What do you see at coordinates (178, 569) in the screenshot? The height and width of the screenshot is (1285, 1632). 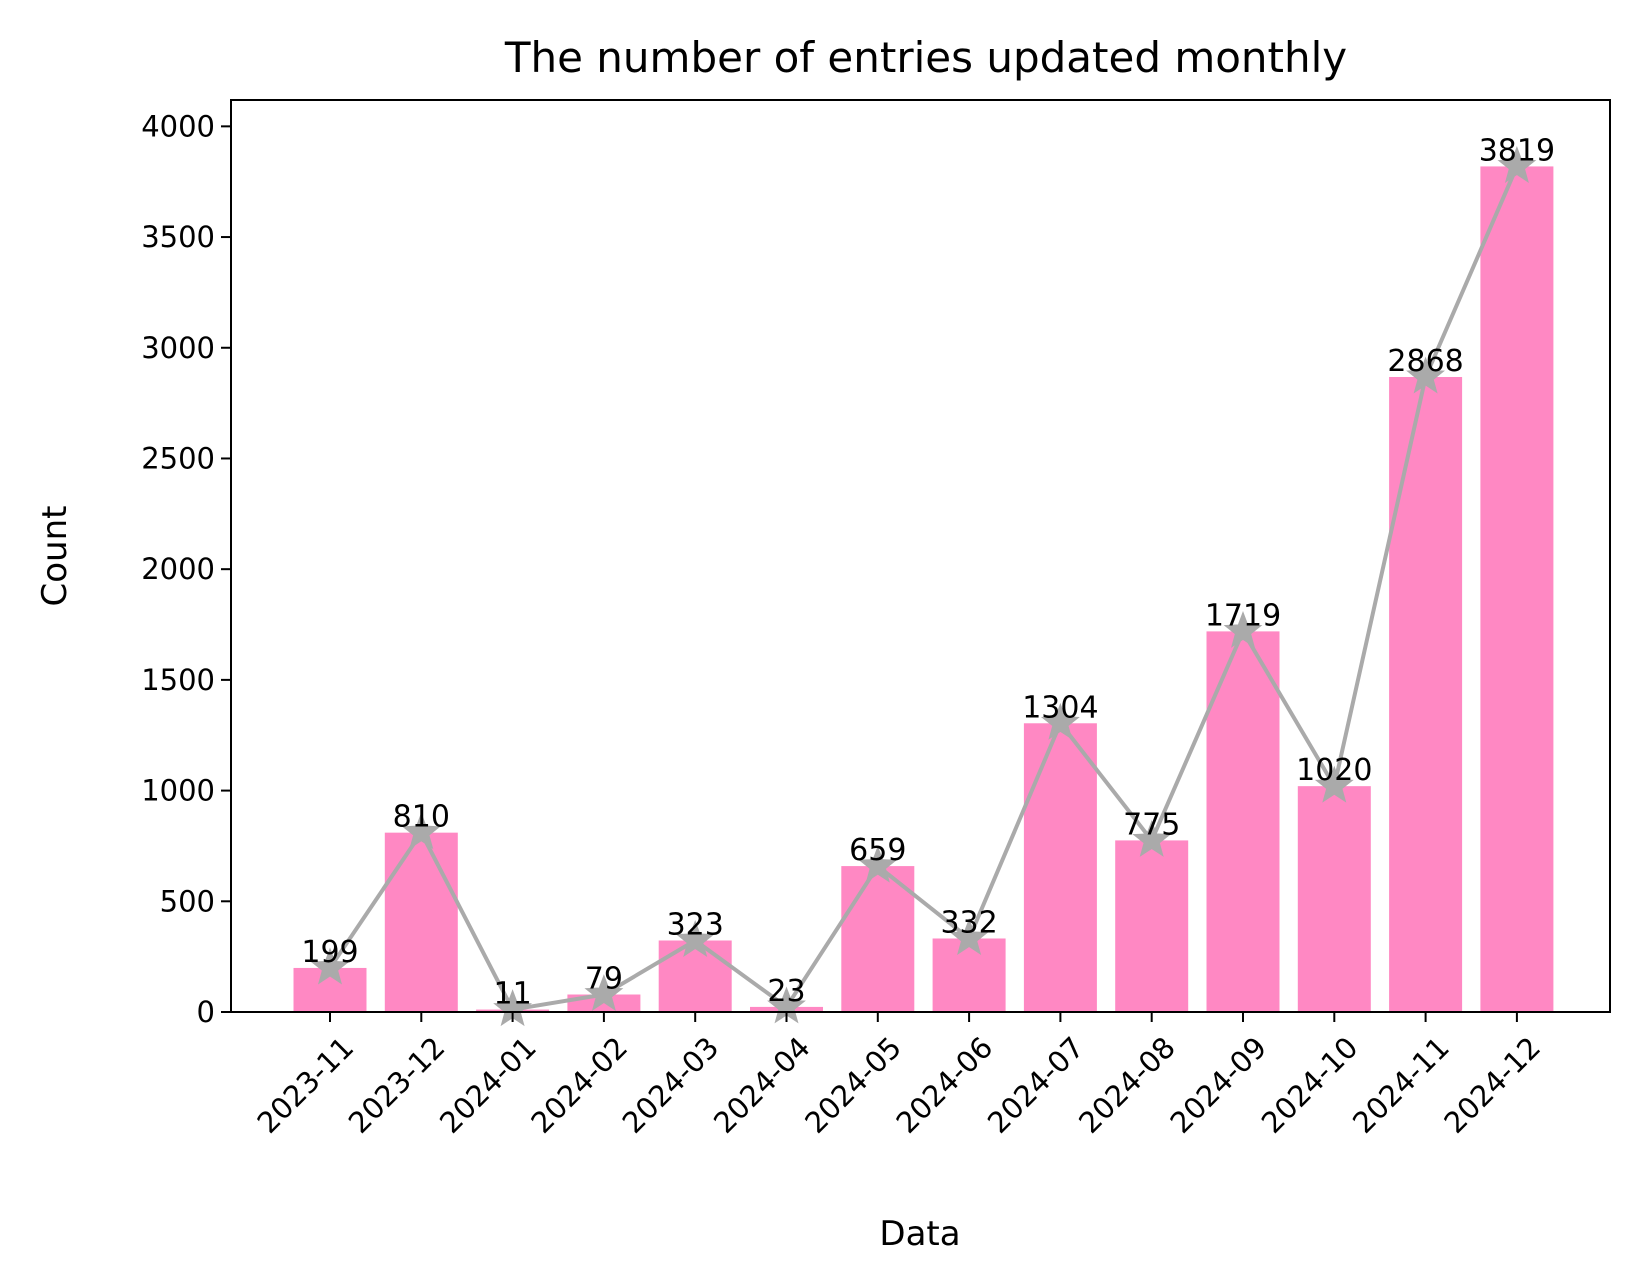 I see `y-tick-label-2000: 2000` at bounding box center [178, 569].